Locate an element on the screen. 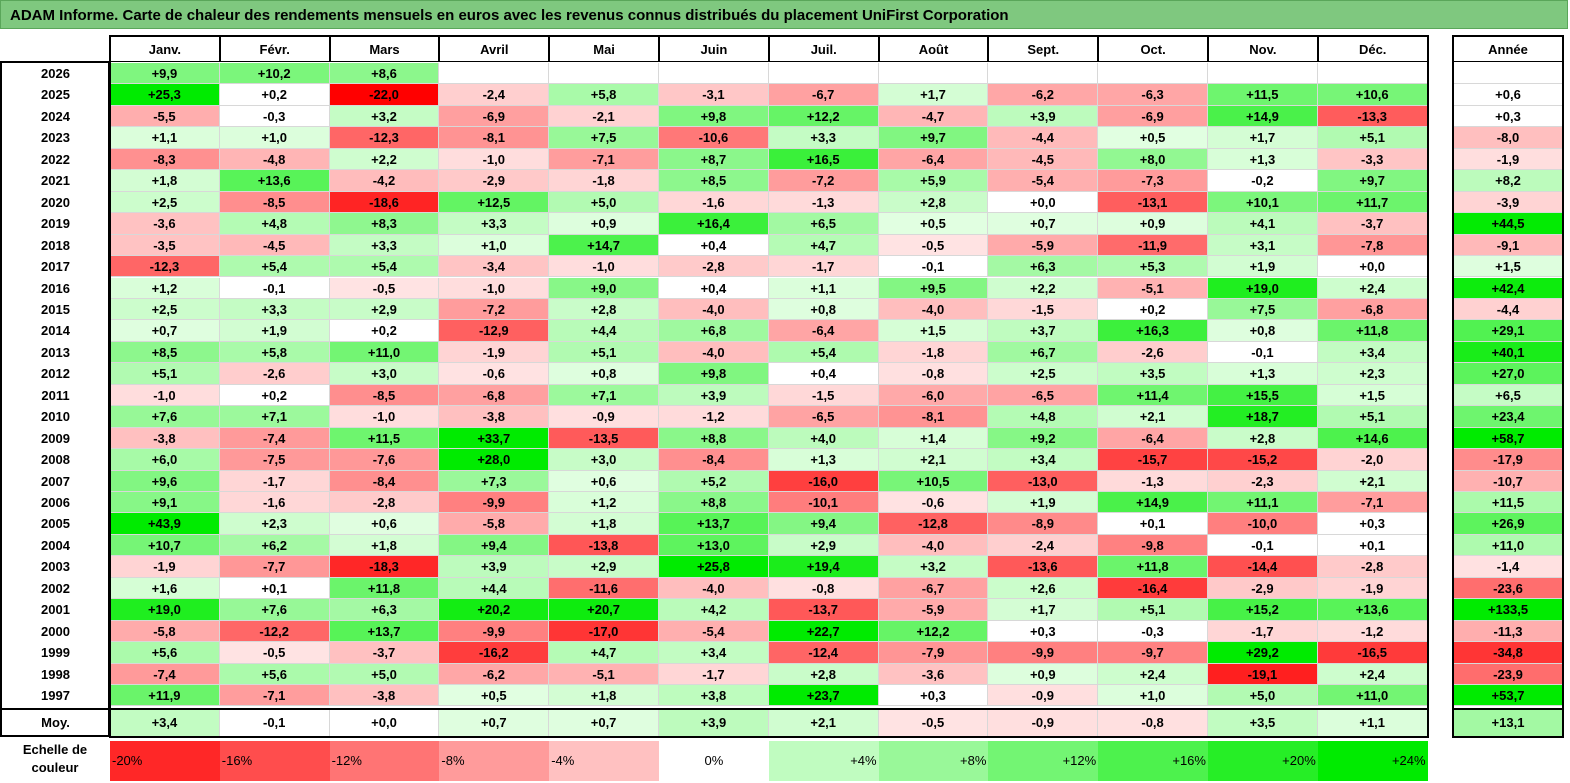 The height and width of the screenshot is (783, 1570). heatmap-cell: -1,9 is located at coordinates (1372, 588).